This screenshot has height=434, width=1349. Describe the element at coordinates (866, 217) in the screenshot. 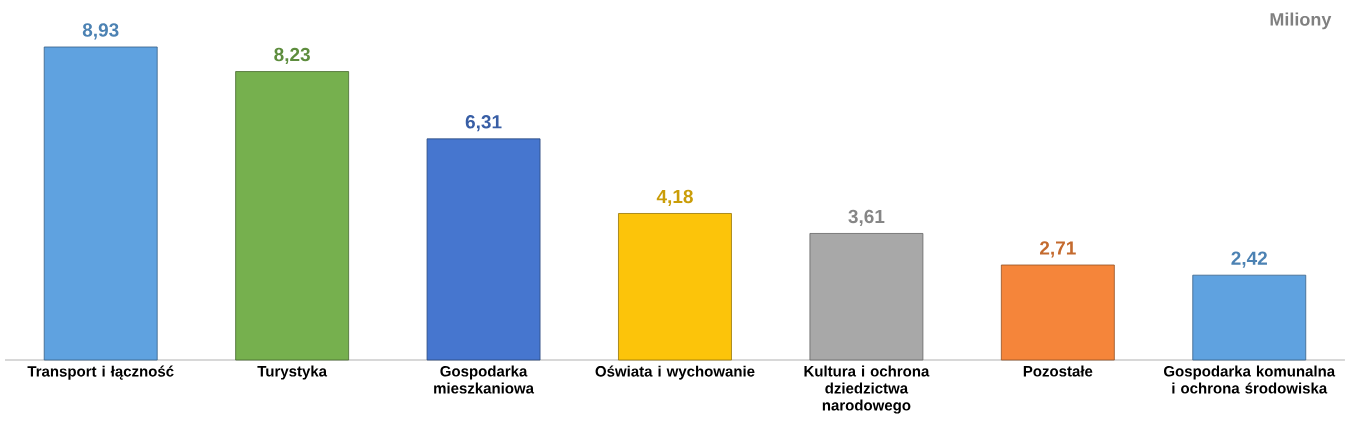

I see `data-label: 3,61` at that location.